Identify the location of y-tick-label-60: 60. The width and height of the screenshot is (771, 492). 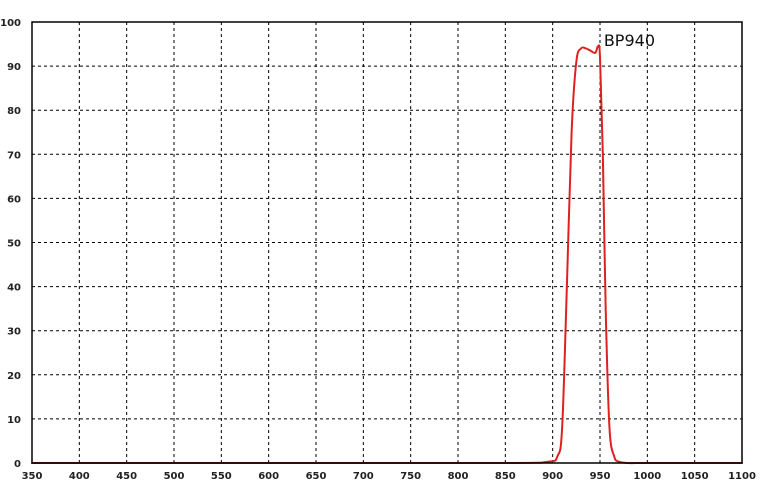
(14, 199).